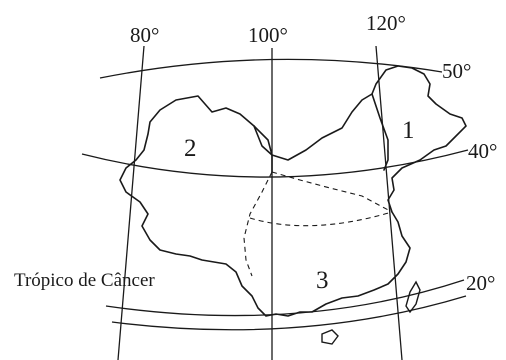 The width and height of the screenshot is (506, 360). Describe the element at coordinates (482, 151) in the screenshot. I see `latitude-label-40: 40°` at that location.